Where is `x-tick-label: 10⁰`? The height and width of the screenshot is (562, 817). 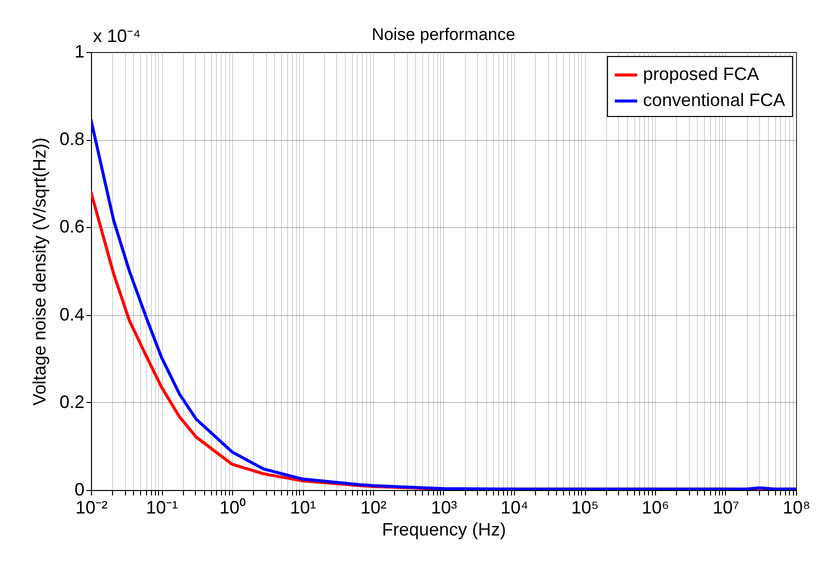 x-tick-label: 10⁰ is located at coordinates (232, 508).